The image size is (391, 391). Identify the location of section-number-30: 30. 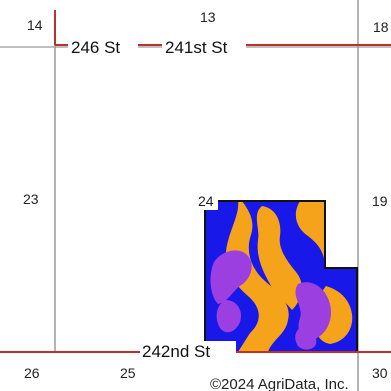
(380, 373).